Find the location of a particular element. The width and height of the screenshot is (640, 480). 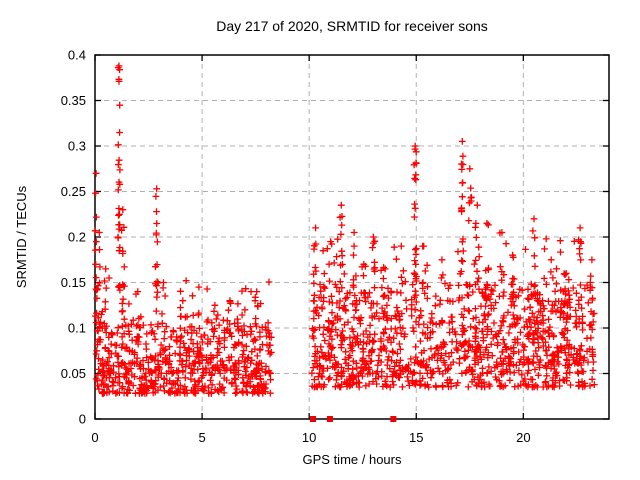

gap-markers is located at coordinates (353, 419).